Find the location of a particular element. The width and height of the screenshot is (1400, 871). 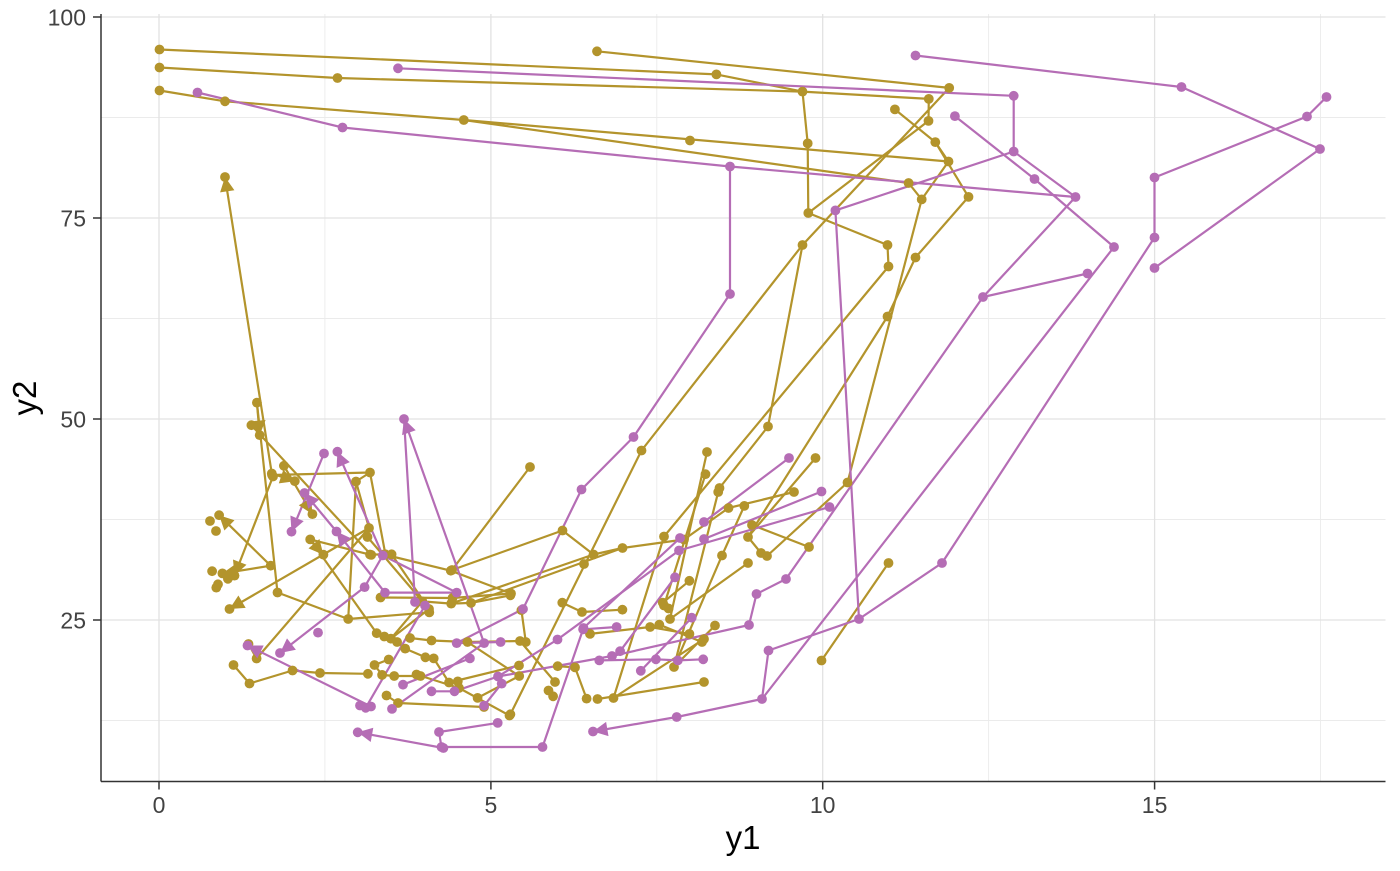

svg-text: 75 is located at coordinates (73, 219).